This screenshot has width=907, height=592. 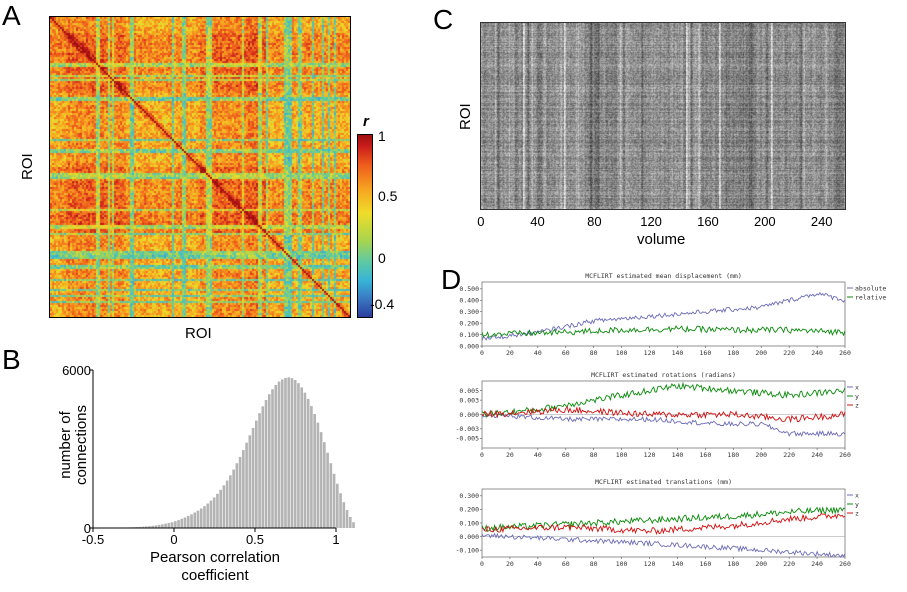 What do you see at coordinates (335, 539) in the screenshot?
I see `x-tick-label: 1` at bounding box center [335, 539].